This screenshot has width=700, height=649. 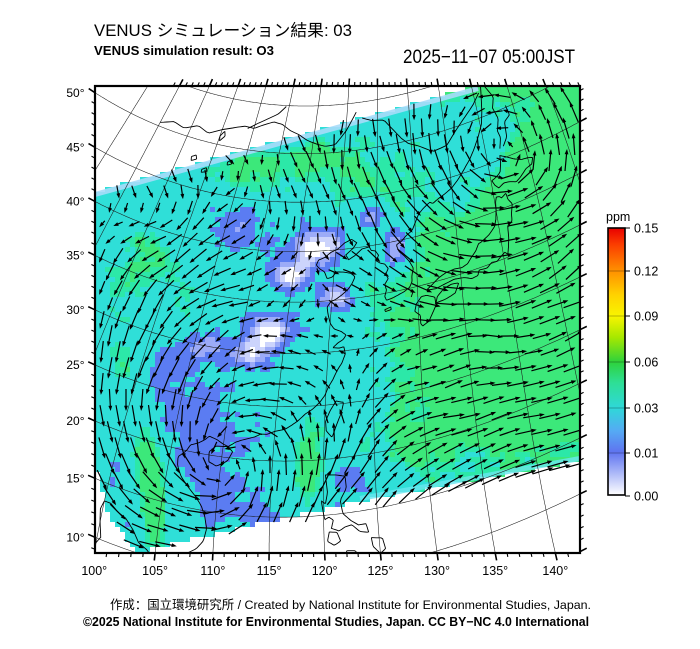 What do you see at coordinates (75, 310) in the screenshot?
I see `svg-text: 30°` at bounding box center [75, 310].